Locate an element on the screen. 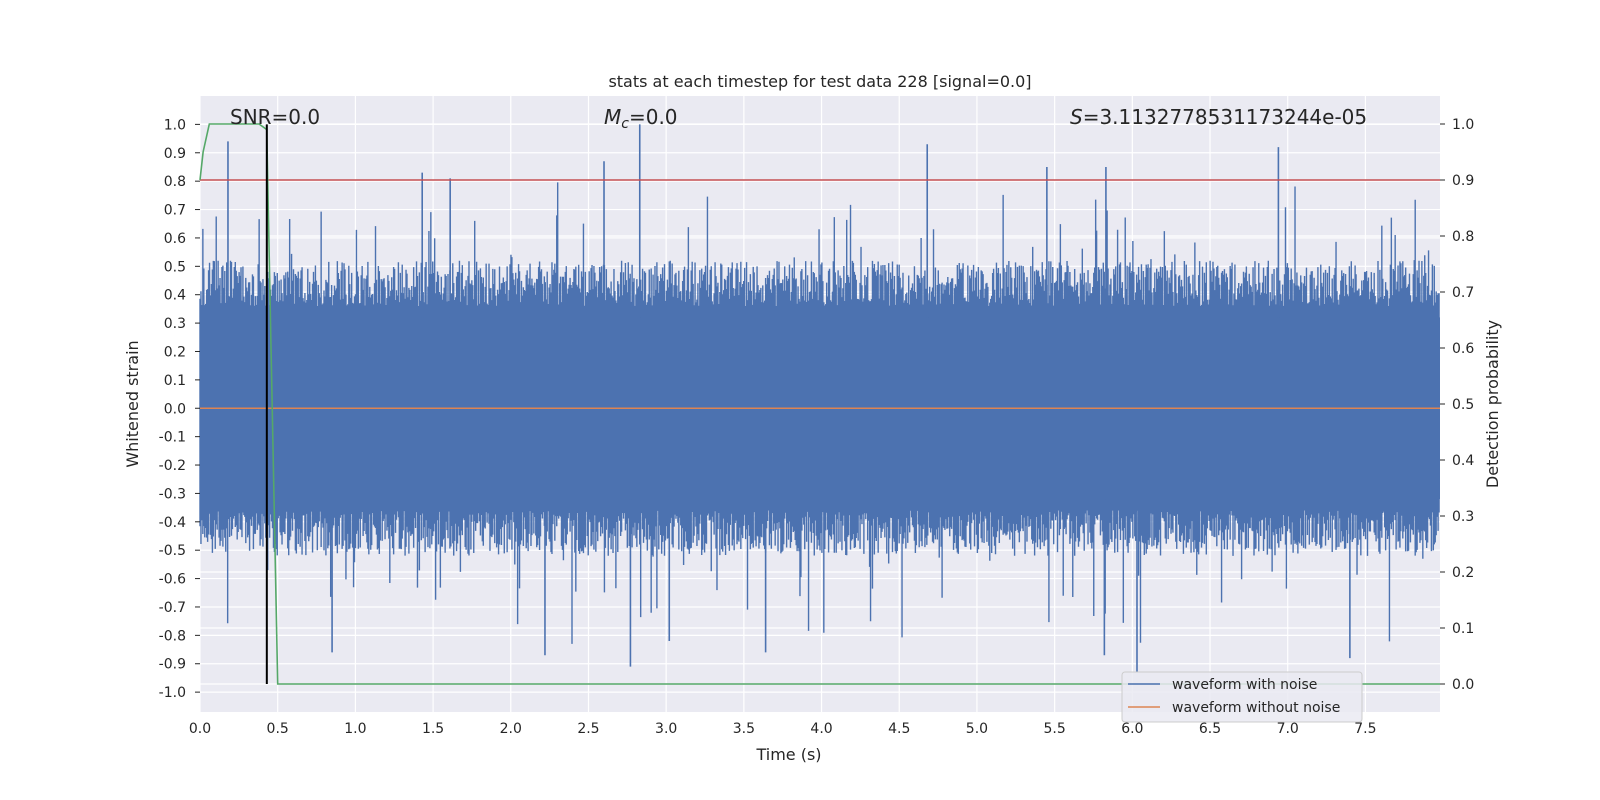 This screenshot has width=1600, height=800. right-axis-ticks: 1.0 0.9 0.8 0.7 0.6 0.5 0.4 0.3 0.2 0.1 0.0 is located at coordinates (1457, 405).